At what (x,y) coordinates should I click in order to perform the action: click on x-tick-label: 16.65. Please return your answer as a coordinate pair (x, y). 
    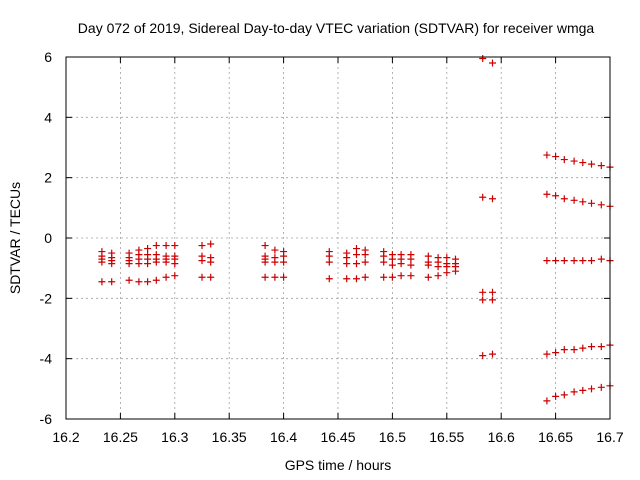
    Looking at the image, I should click on (555, 437).